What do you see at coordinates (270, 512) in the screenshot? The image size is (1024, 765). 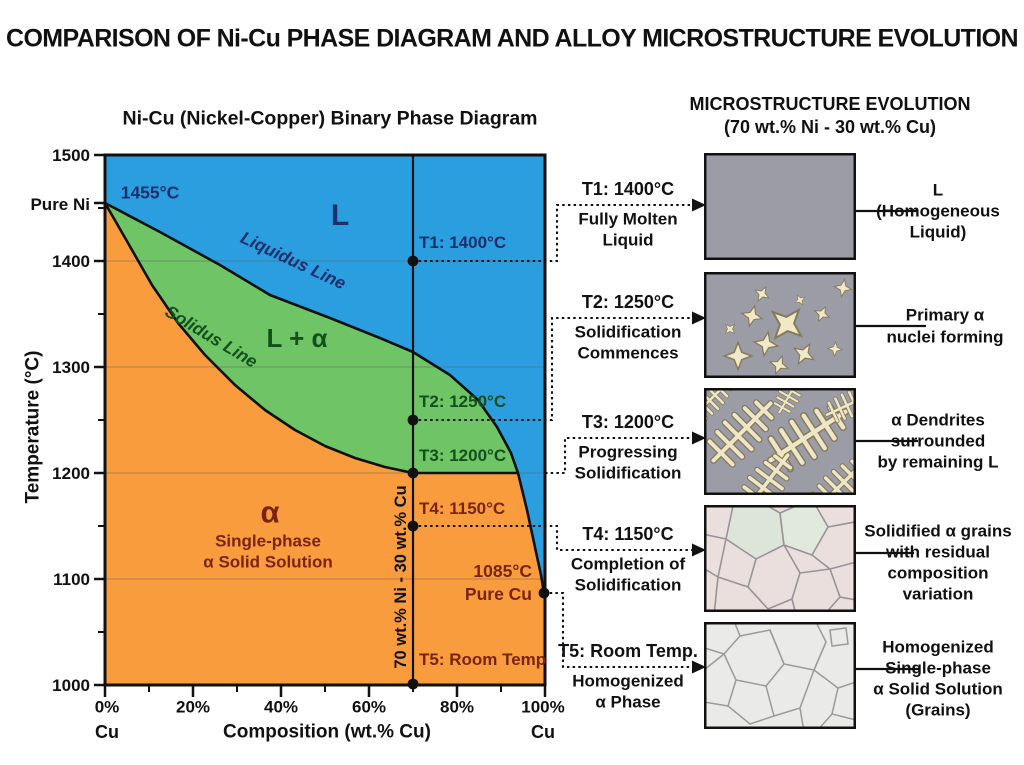 I see `alpha-region-label: α` at bounding box center [270, 512].